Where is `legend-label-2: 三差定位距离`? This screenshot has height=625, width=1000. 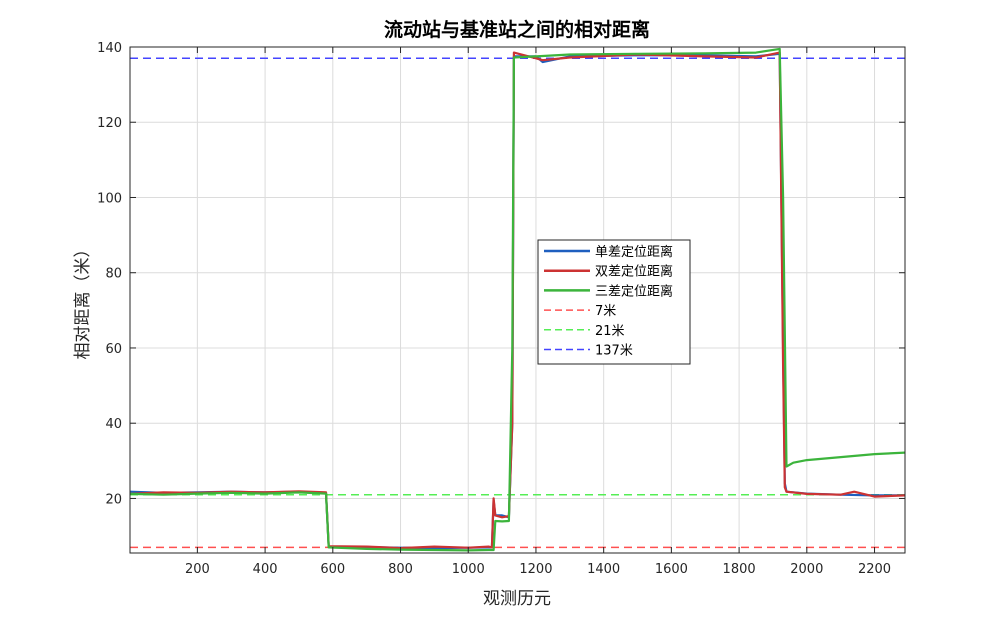
legend-label-2: 三差定位距离 is located at coordinates (634, 291).